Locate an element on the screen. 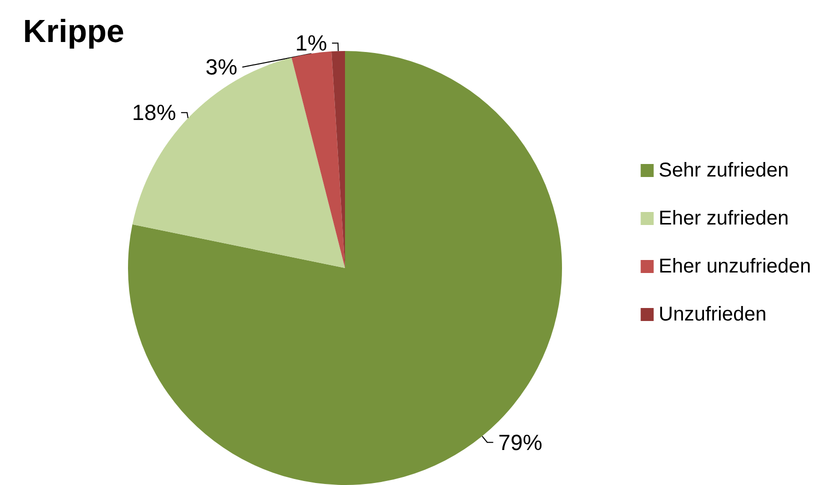  legend-label: Eher zufrieden is located at coordinates (723, 219).